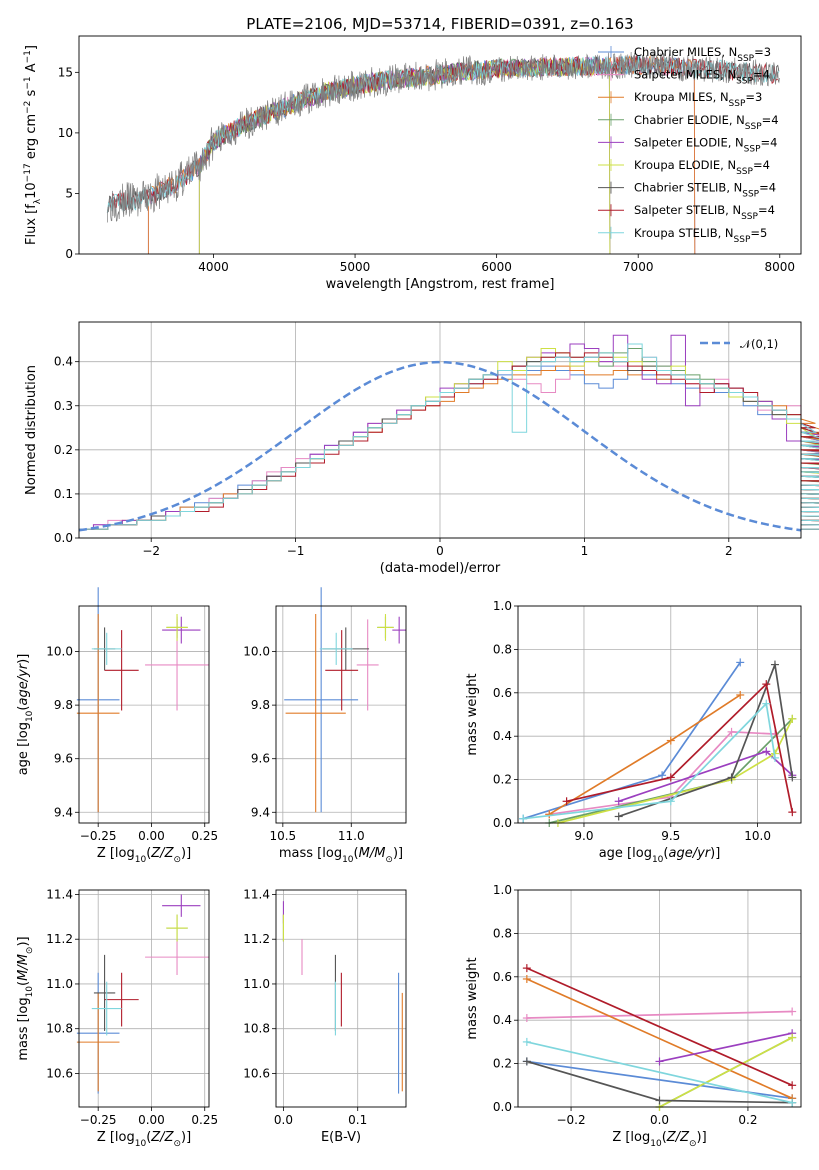 The width and height of the screenshot is (819, 1170). I want to click on x-tick-label: 1, so click(585, 551).